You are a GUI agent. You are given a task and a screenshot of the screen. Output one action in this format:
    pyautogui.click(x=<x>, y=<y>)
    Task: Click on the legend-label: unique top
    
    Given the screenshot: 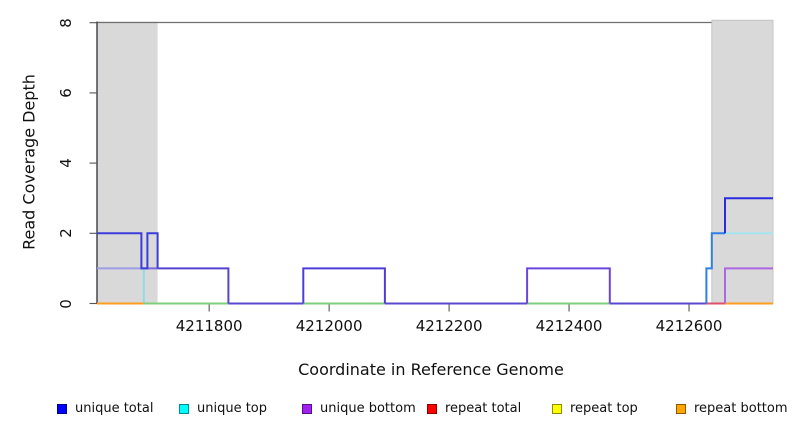 What is the action you would take?
    pyautogui.click(x=232, y=408)
    